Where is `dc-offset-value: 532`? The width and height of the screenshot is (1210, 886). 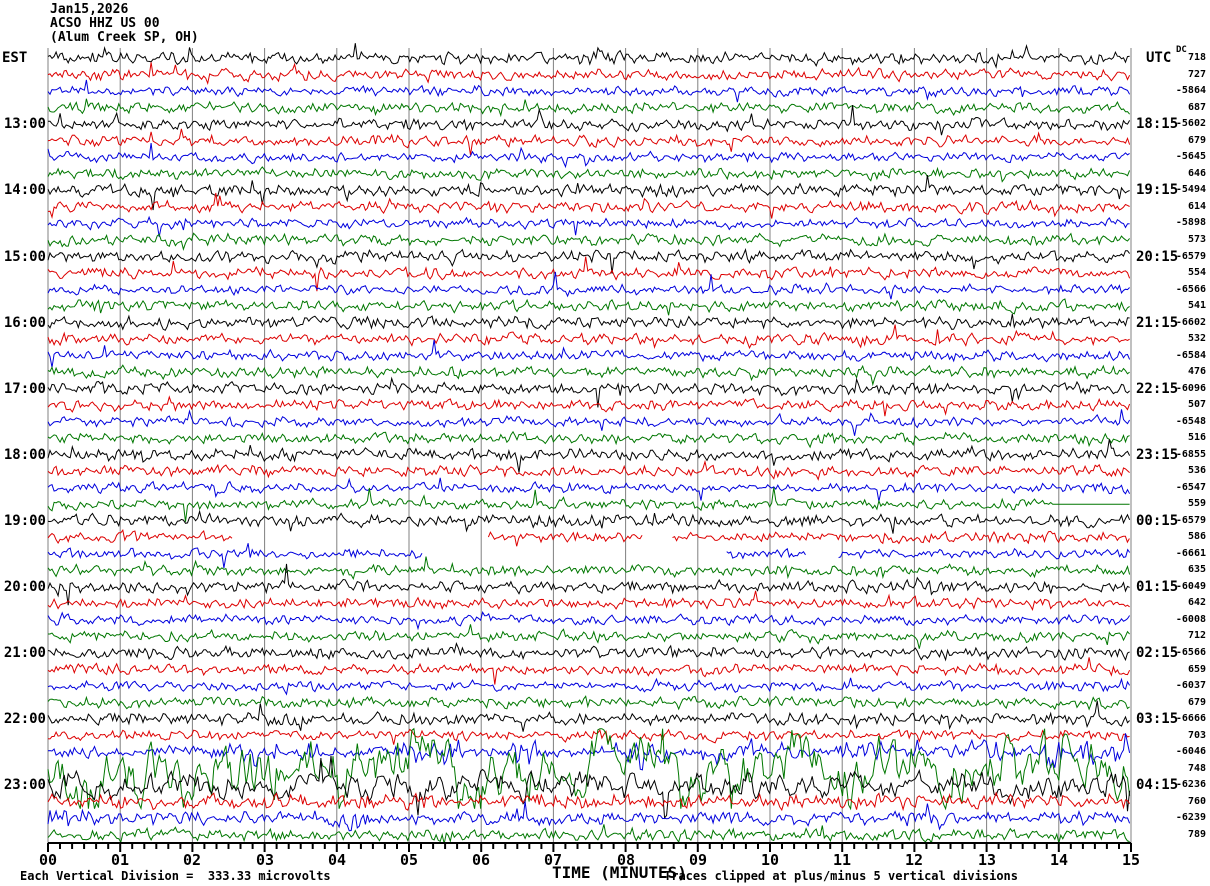
dc-offset-value: 532 is located at coordinates (1196, 338).